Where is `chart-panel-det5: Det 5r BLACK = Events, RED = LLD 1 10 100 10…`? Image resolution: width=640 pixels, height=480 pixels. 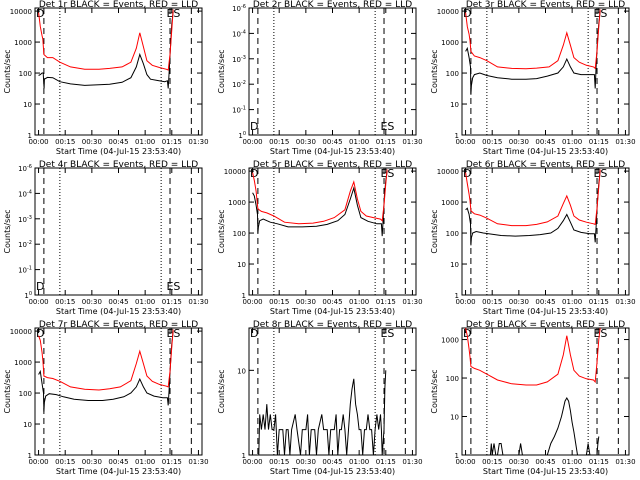
chart-panel-det5: Det 5r BLACK = Events, RED = LLD 1 10 100 10… is located at coordinates (320, 238).